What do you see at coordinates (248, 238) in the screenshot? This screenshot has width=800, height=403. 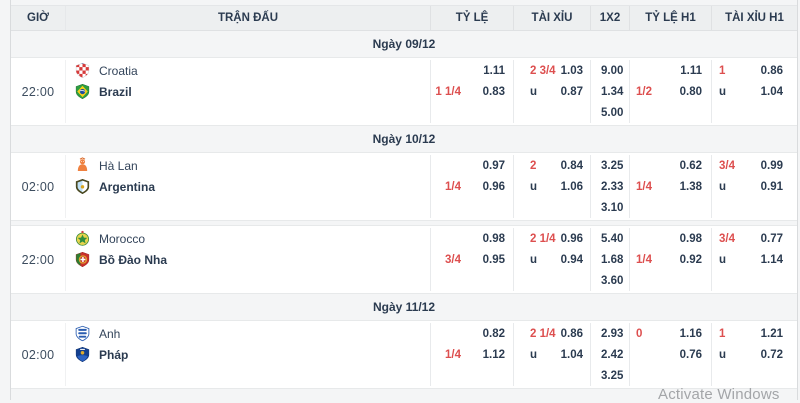 I see `team-away: Morocco` at bounding box center [248, 238].